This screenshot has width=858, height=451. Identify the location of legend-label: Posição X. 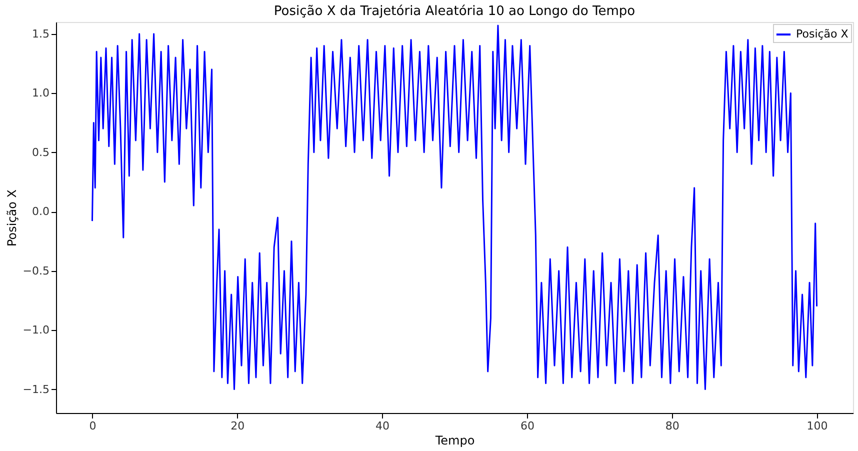
(822, 34).